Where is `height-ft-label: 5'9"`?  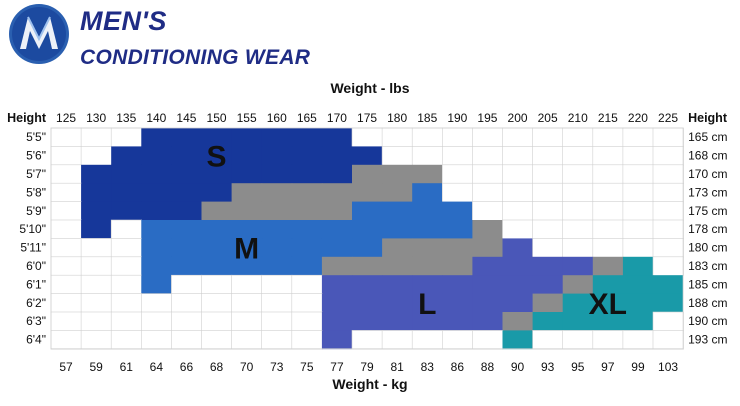 height-ft-label: 5'9" is located at coordinates (36, 211).